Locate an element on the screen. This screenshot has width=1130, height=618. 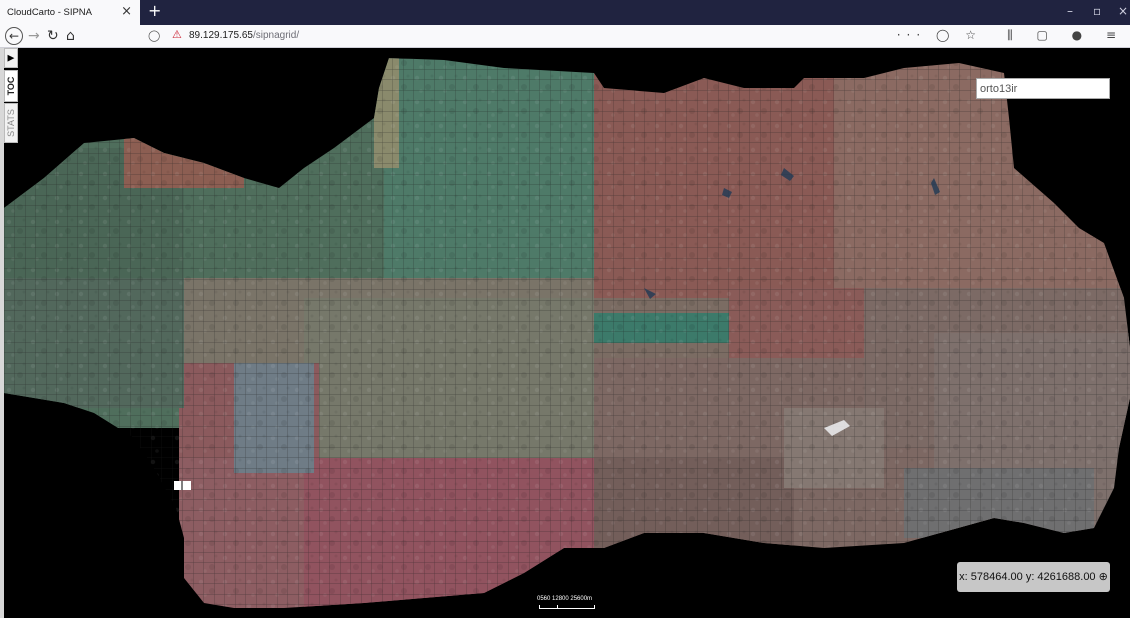
close-window-icon: × is located at coordinates (1123, 11).